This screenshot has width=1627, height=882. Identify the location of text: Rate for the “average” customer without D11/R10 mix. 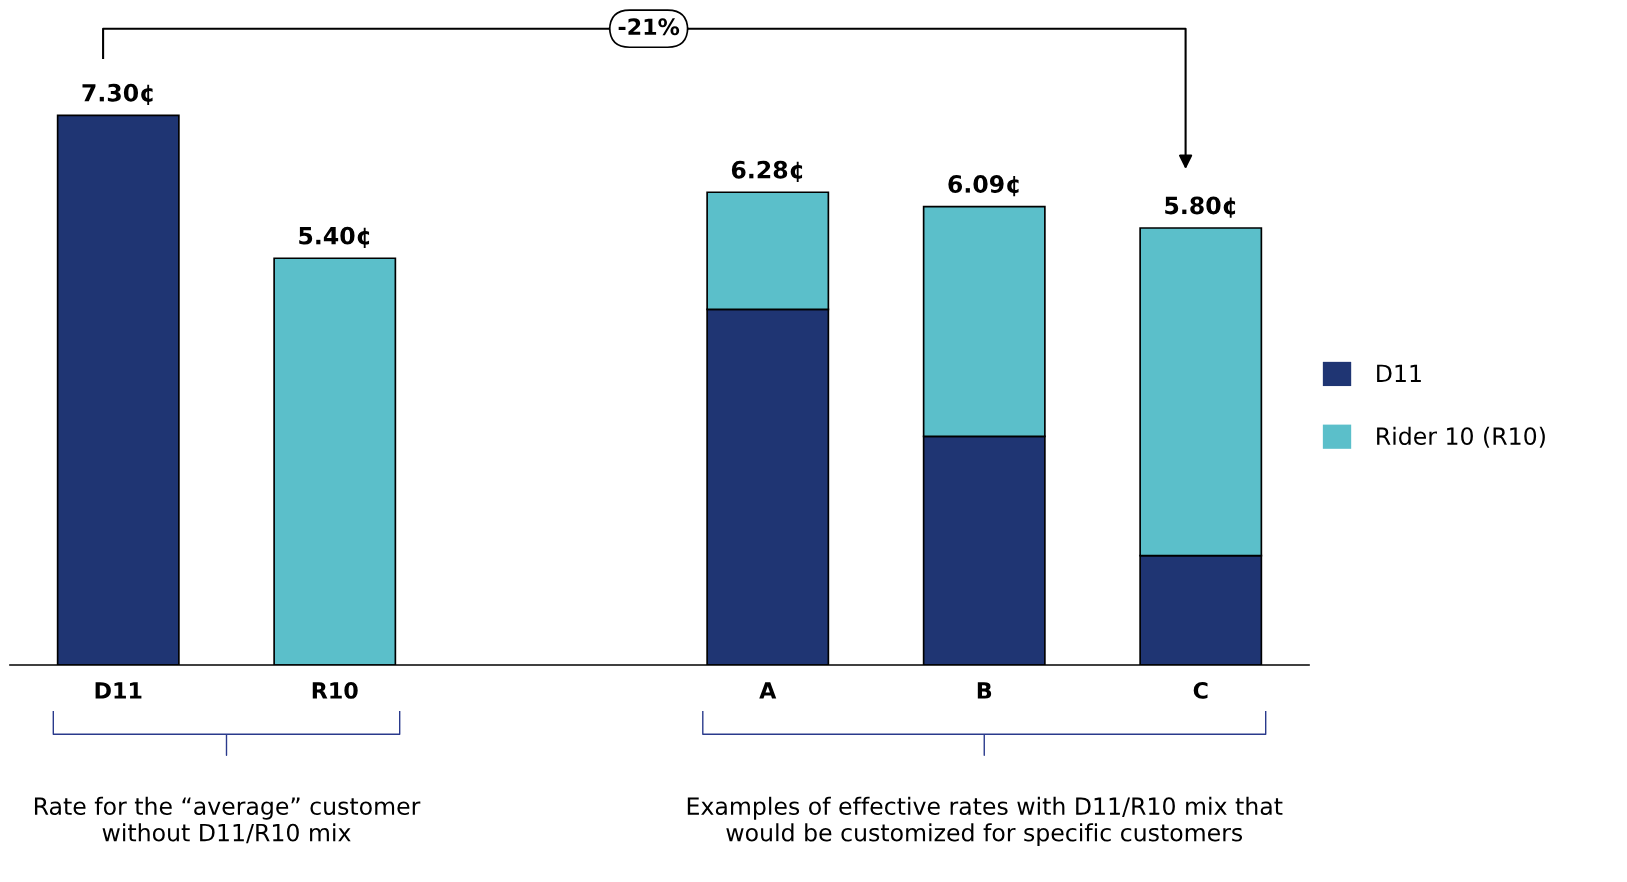
(227, 820).